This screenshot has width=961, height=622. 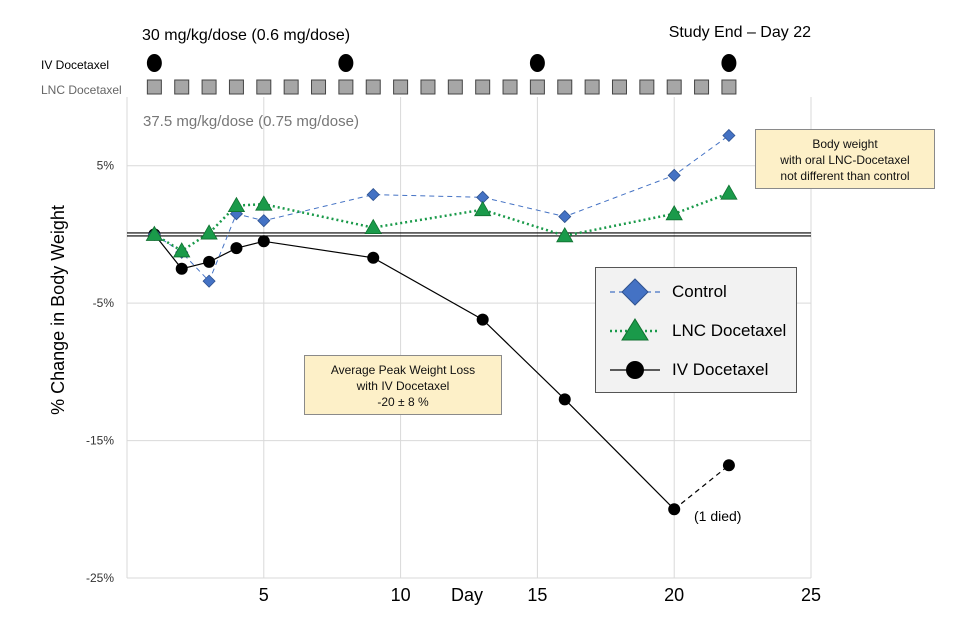 What do you see at coordinates (635, 292) in the screenshot?
I see `legend-control-diamond` at bounding box center [635, 292].